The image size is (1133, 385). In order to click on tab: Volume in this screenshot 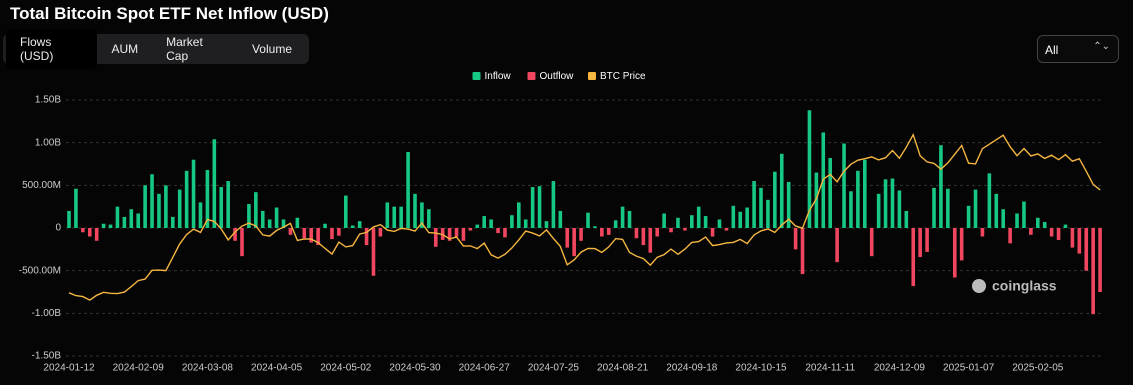, I will do `click(271, 49)`.